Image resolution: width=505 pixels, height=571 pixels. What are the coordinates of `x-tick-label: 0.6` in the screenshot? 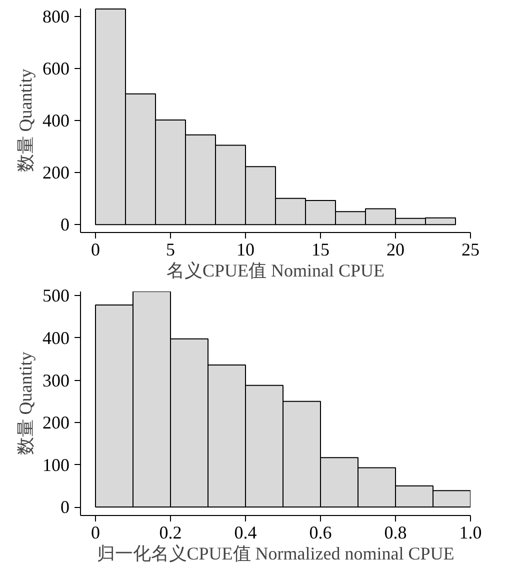 It's located at (320, 532).